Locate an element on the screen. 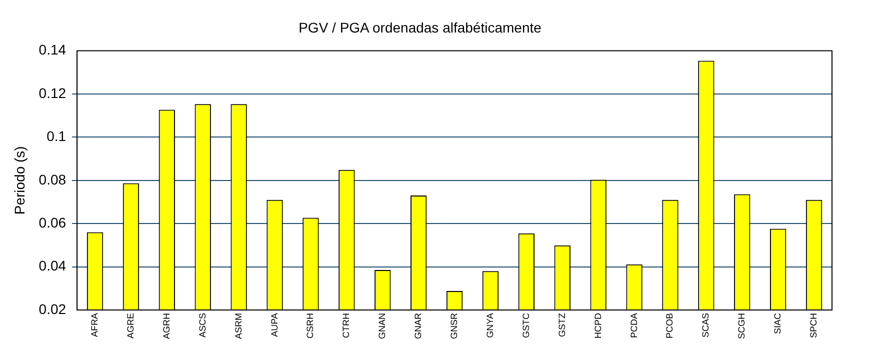 The image size is (870, 350). x-tick-label: ASRM is located at coordinates (238, 326).